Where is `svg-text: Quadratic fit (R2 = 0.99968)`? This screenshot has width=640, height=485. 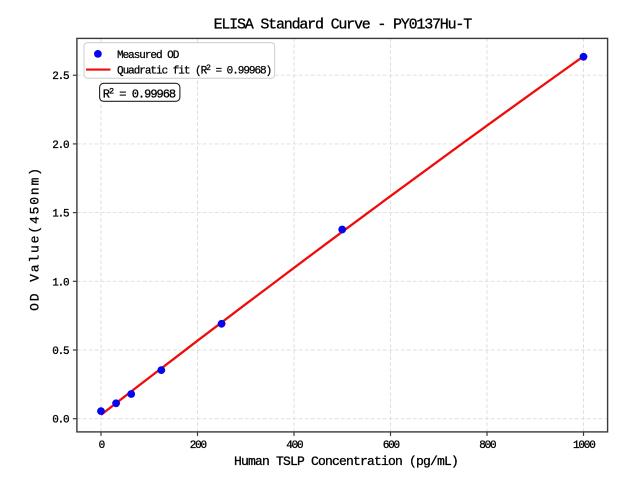 svg-text: Quadratic fit (R2 = 0.99968) is located at coordinates (194, 70).